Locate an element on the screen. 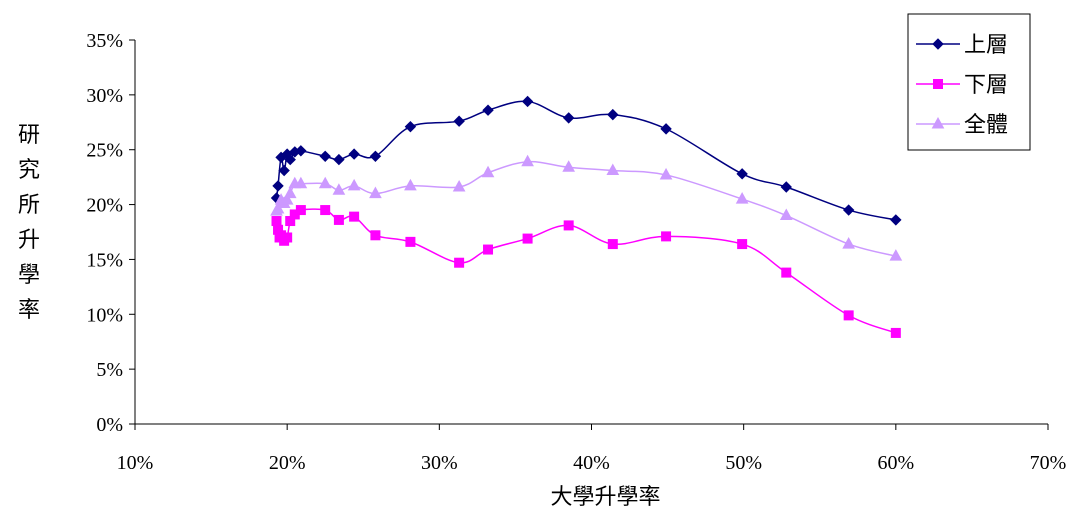 This screenshot has width=1076, height=512. y-tick-label: 10% is located at coordinates (104, 315).